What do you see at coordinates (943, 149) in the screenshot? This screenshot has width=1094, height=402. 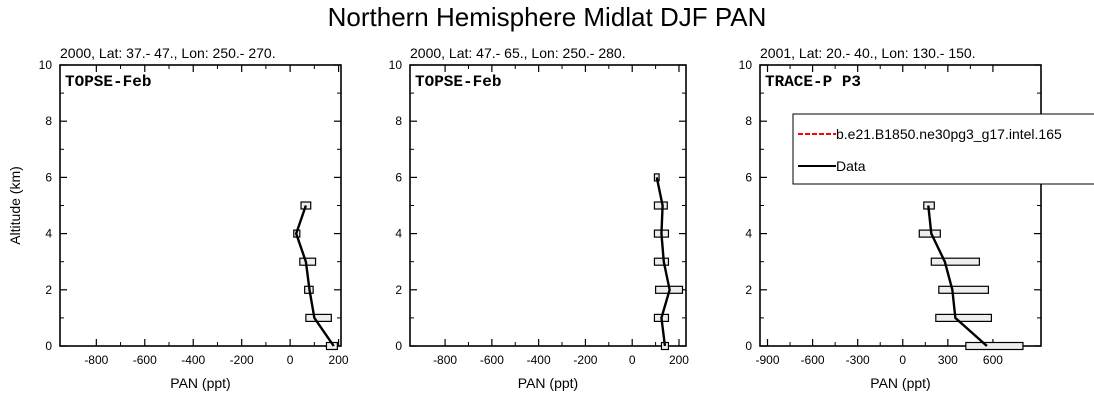 I see `legend-box` at bounding box center [943, 149].